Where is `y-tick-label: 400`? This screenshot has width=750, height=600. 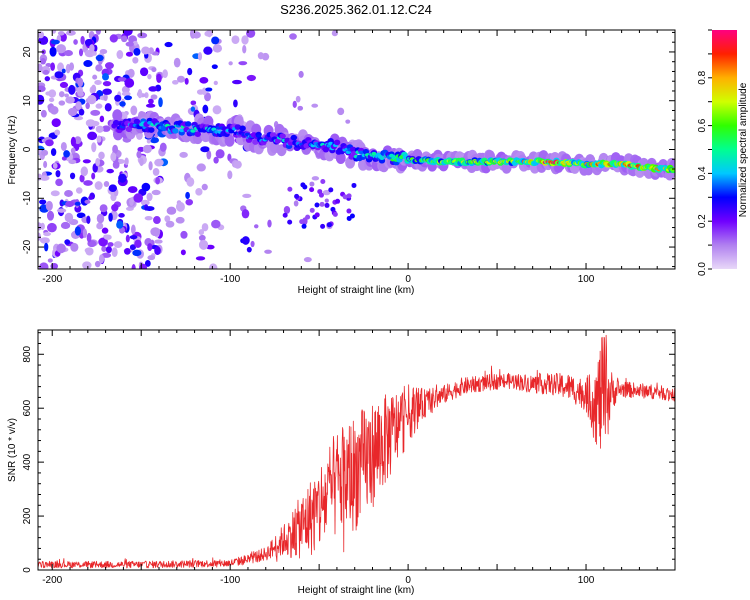
y-tick-label: 400 is located at coordinates (27, 461).